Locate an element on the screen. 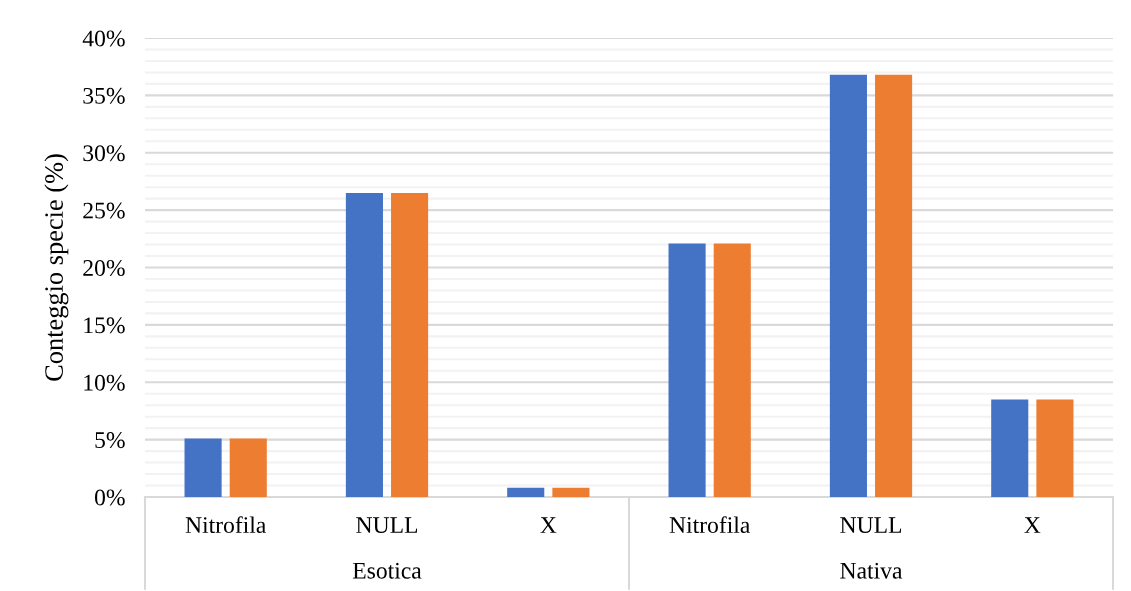 This screenshot has height=591, width=1131. y-tick-label: 25% is located at coordinates (104, 210).